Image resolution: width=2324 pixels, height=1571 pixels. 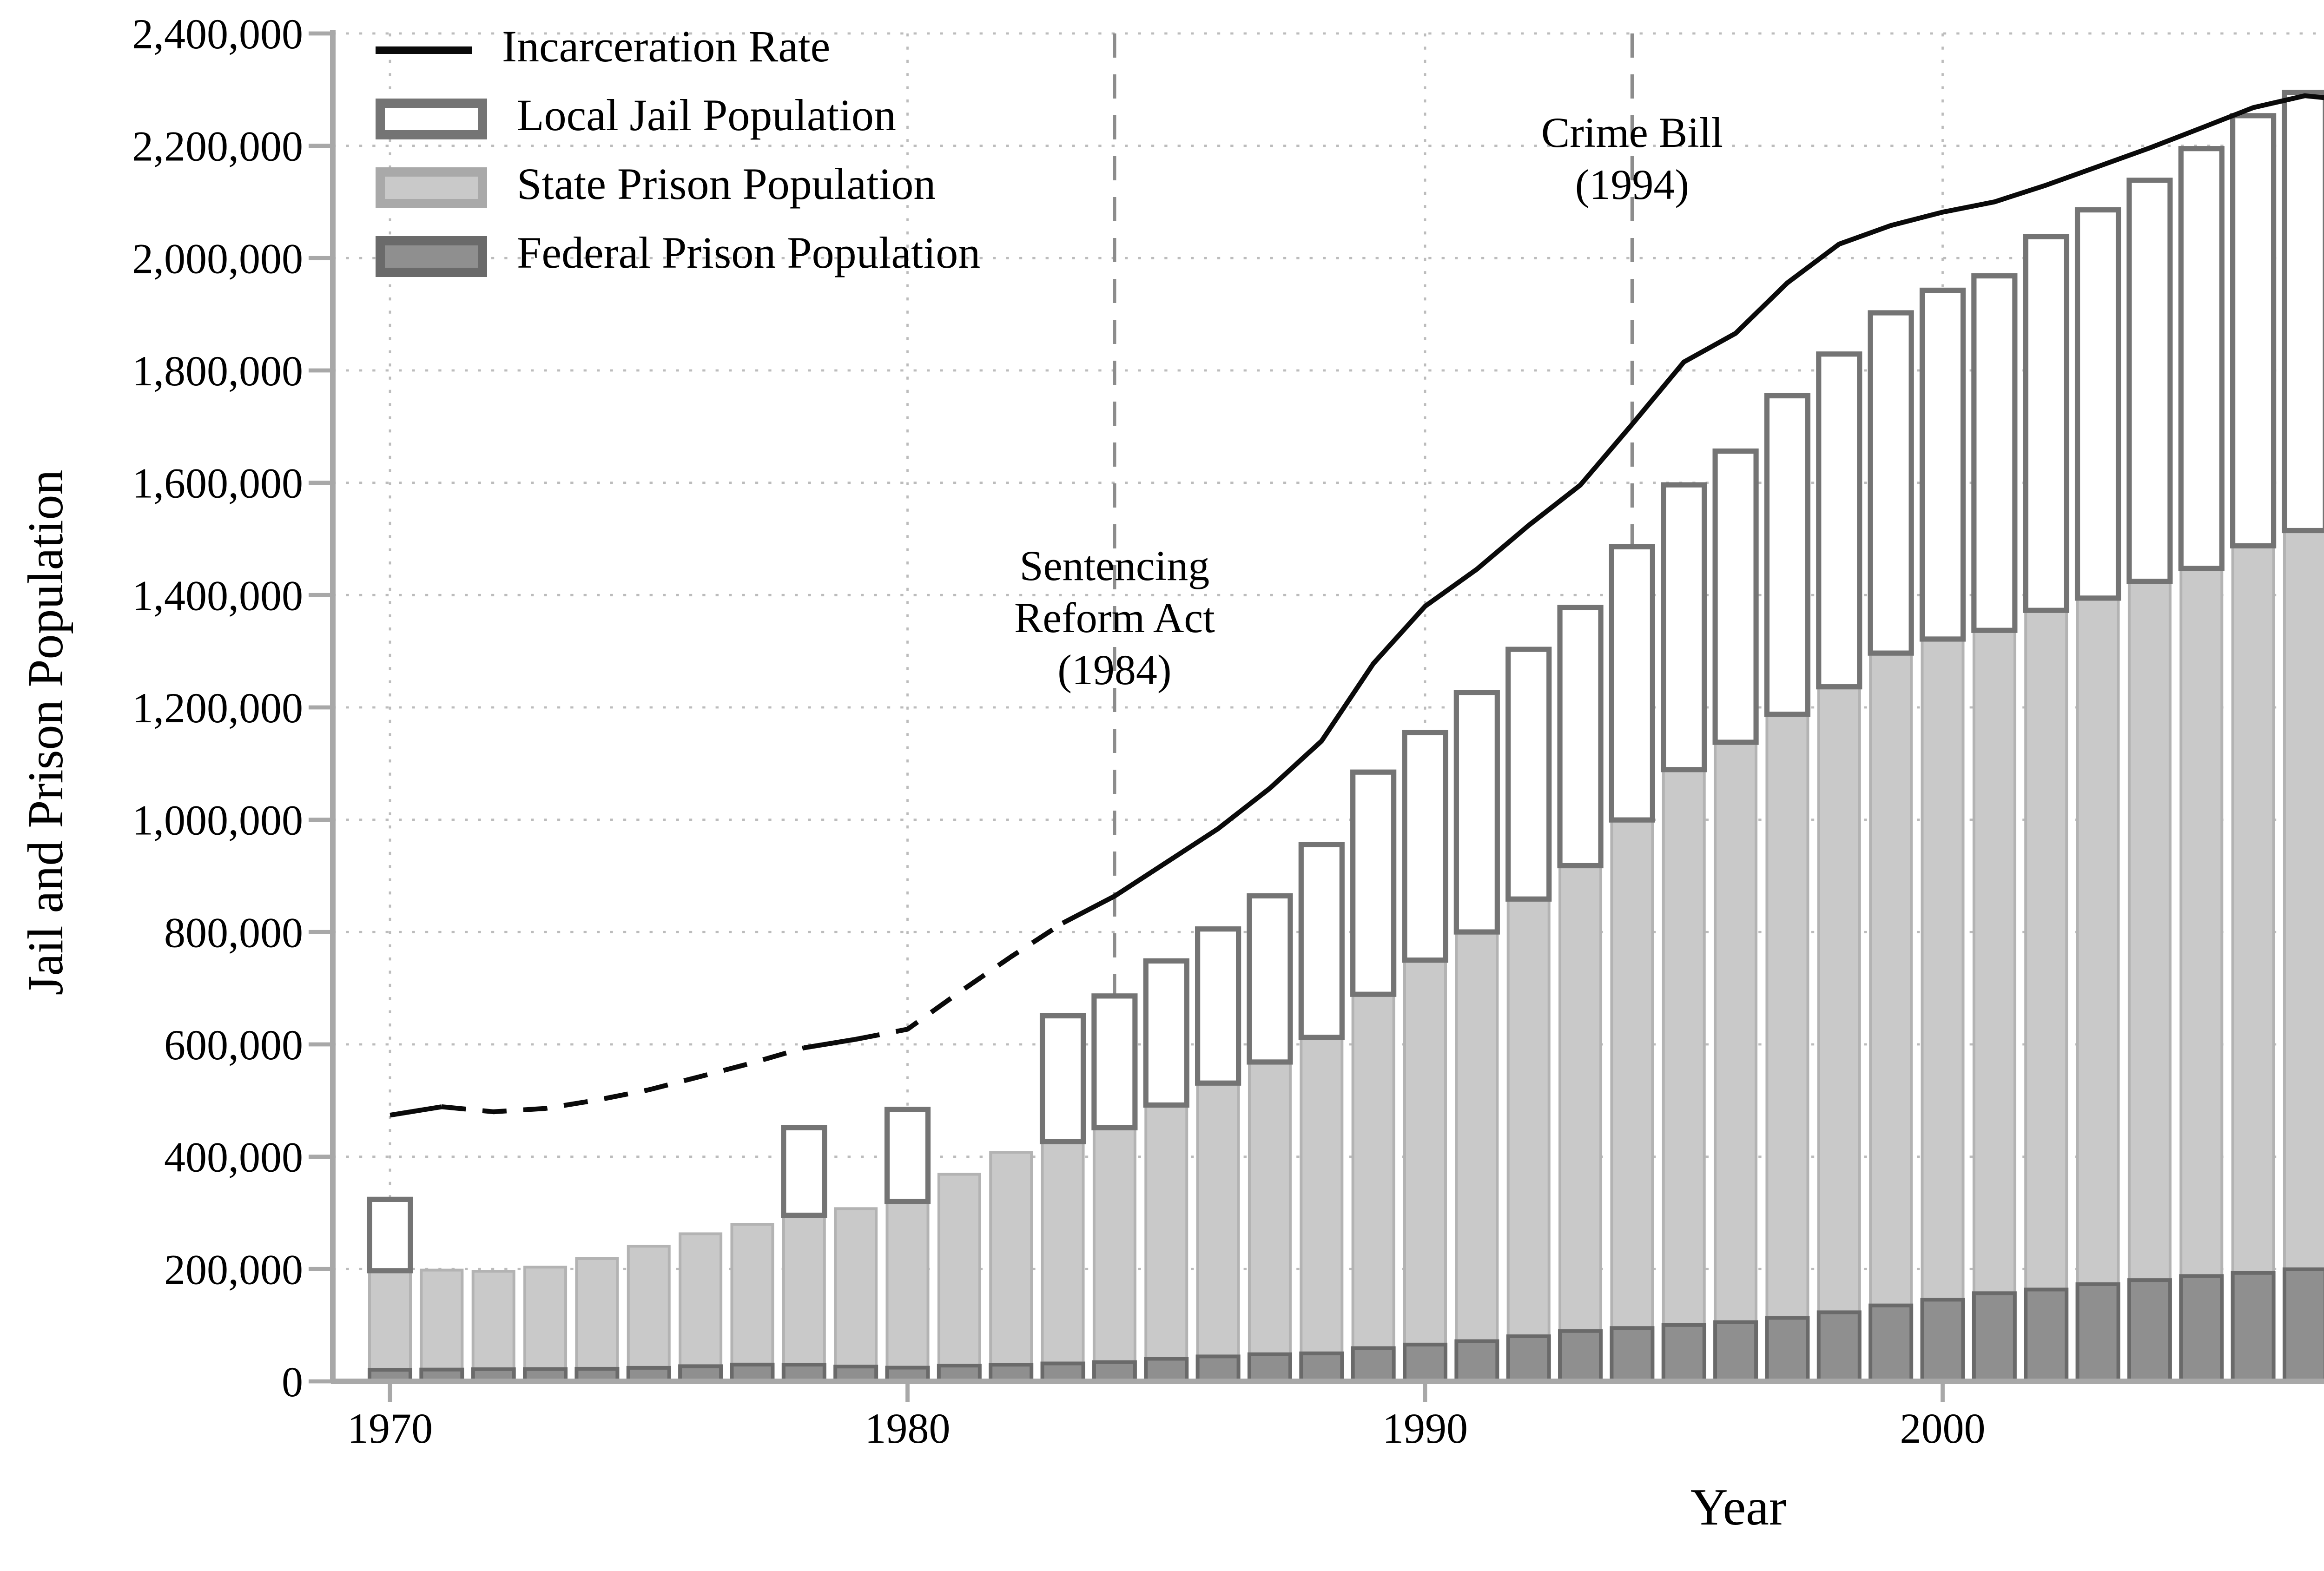 I want to click on bar-jail-1998, so click(x=1839, y=520).